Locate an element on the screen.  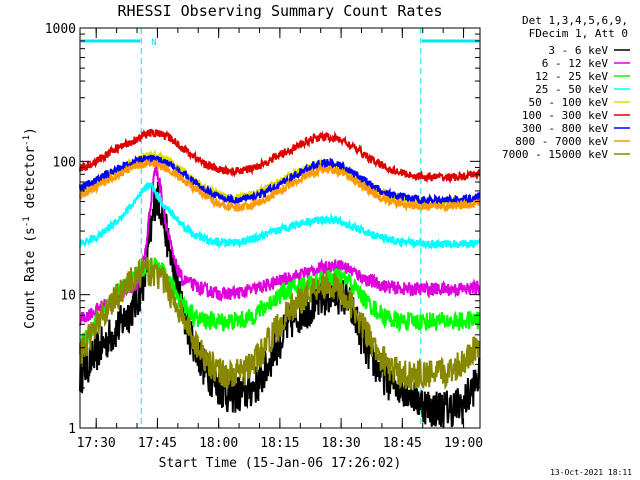
night-flag-label: N is located at coordinates (153, 43).